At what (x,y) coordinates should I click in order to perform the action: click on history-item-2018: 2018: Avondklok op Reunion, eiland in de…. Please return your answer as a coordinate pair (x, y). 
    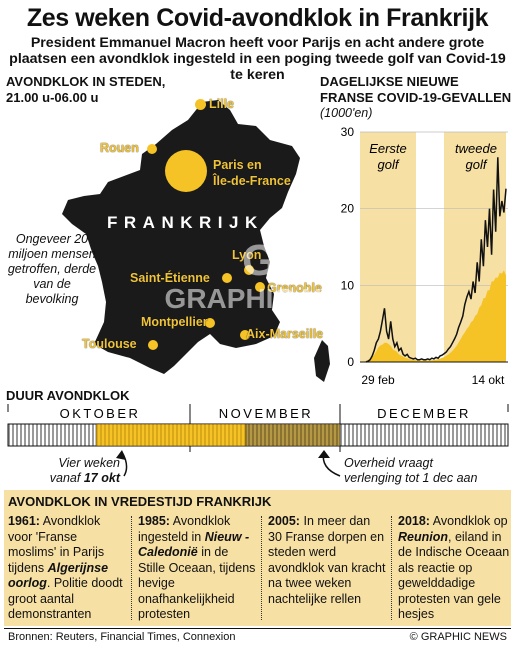
    Looking at the image, I should click on (454, 568).